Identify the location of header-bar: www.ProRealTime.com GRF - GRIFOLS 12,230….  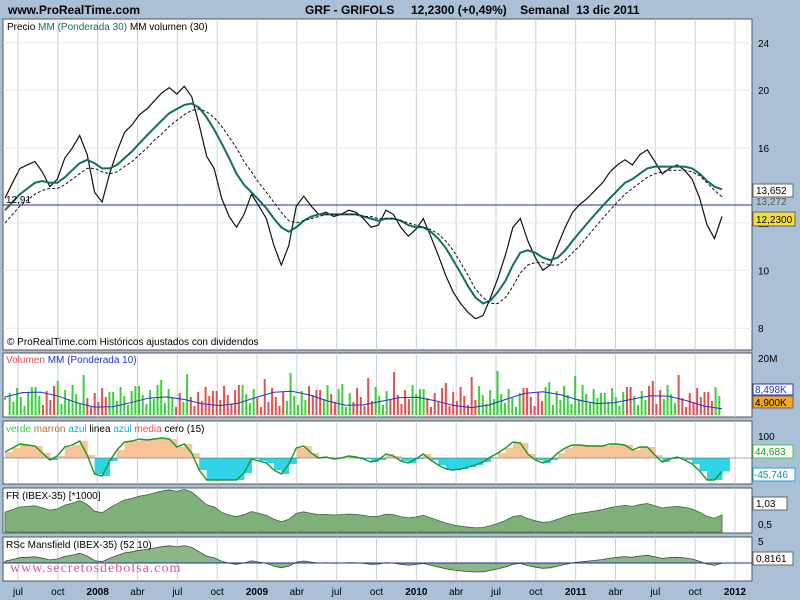
(400, 10).